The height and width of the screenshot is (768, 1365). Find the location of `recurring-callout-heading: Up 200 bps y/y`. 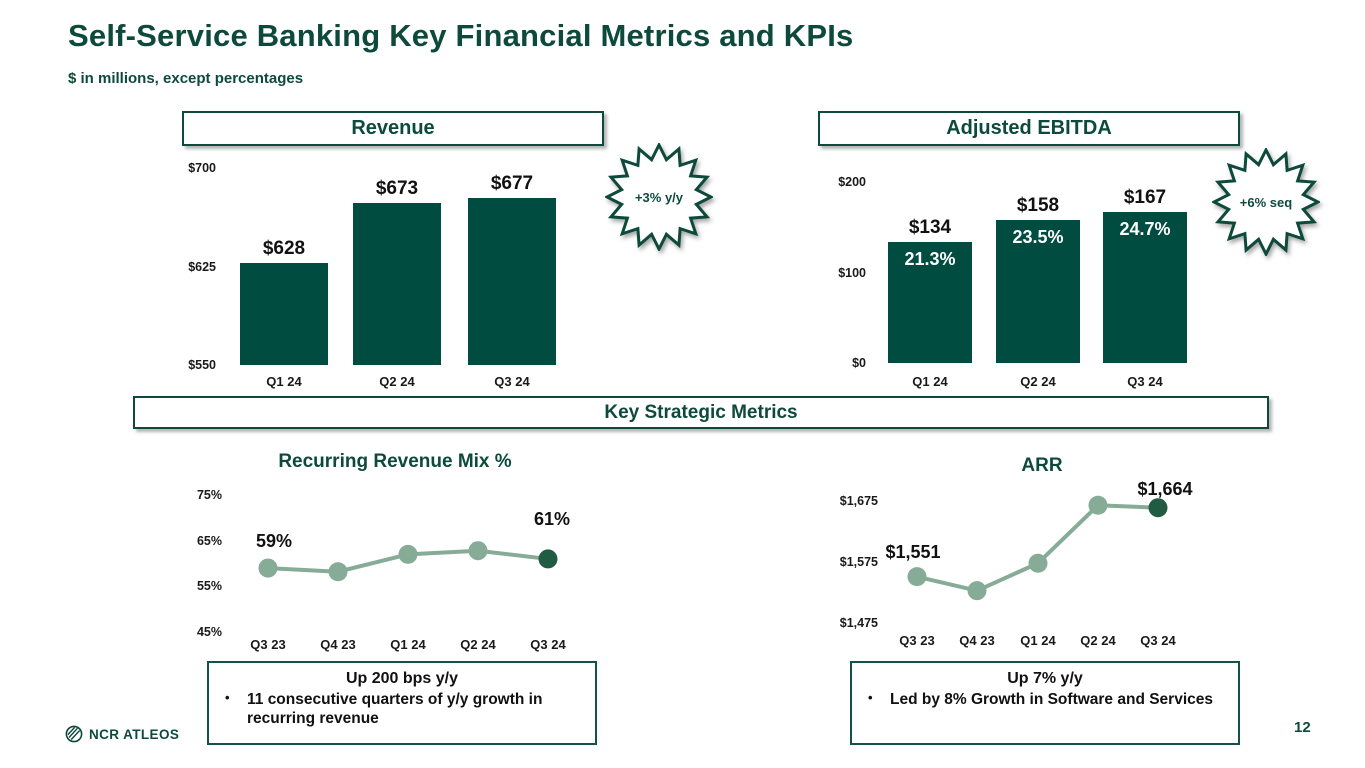

recurring-callout-heading: Up 200 bps y/y is located at coordinates (402, 678).